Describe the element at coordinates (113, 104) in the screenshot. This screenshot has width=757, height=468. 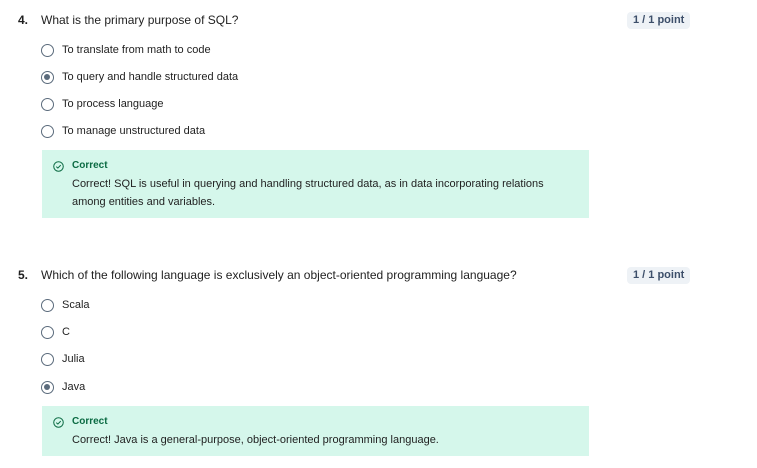
I see `option-label: To process language` at that location.